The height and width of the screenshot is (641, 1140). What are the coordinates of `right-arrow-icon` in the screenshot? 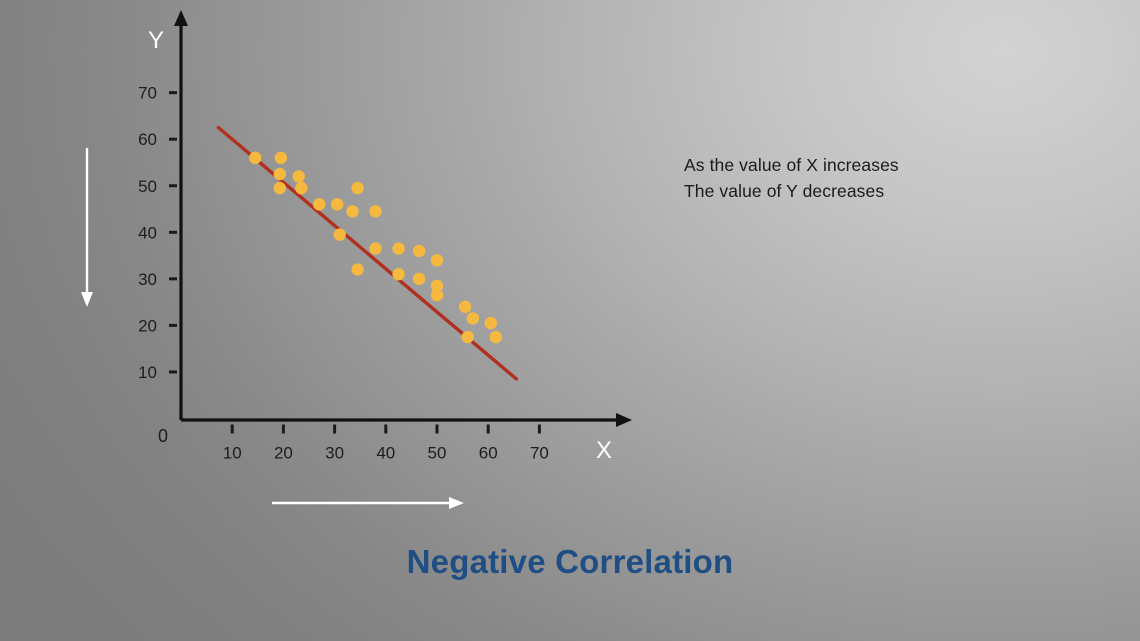 It's located at (456, 503).